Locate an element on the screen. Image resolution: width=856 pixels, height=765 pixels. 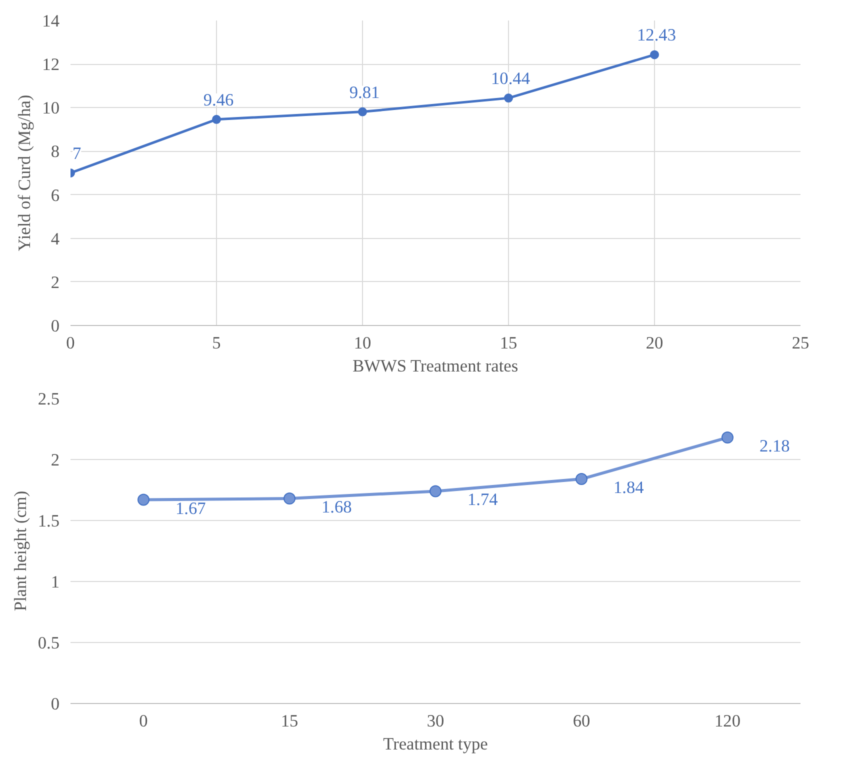
y-tick-label: 12 is located at coordinates (51, 64).